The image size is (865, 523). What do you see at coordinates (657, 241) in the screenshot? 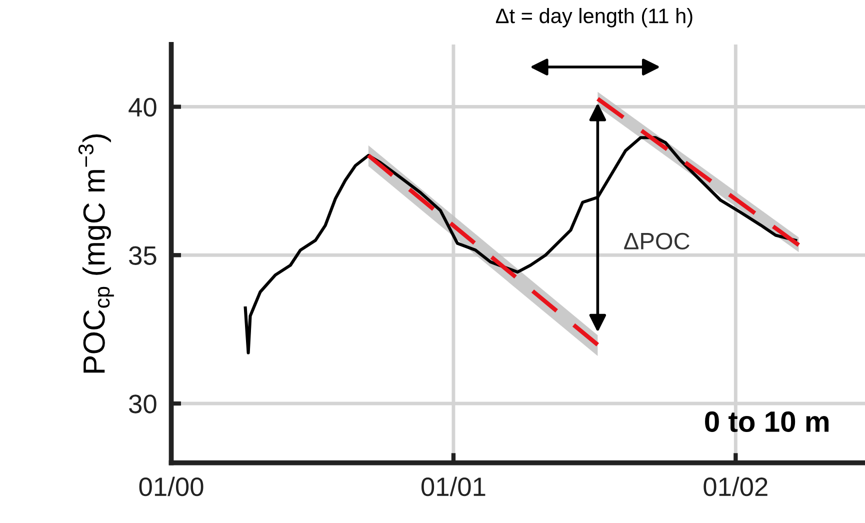
I see `annotation: ΔPOC` at bounding box center [657, 241].